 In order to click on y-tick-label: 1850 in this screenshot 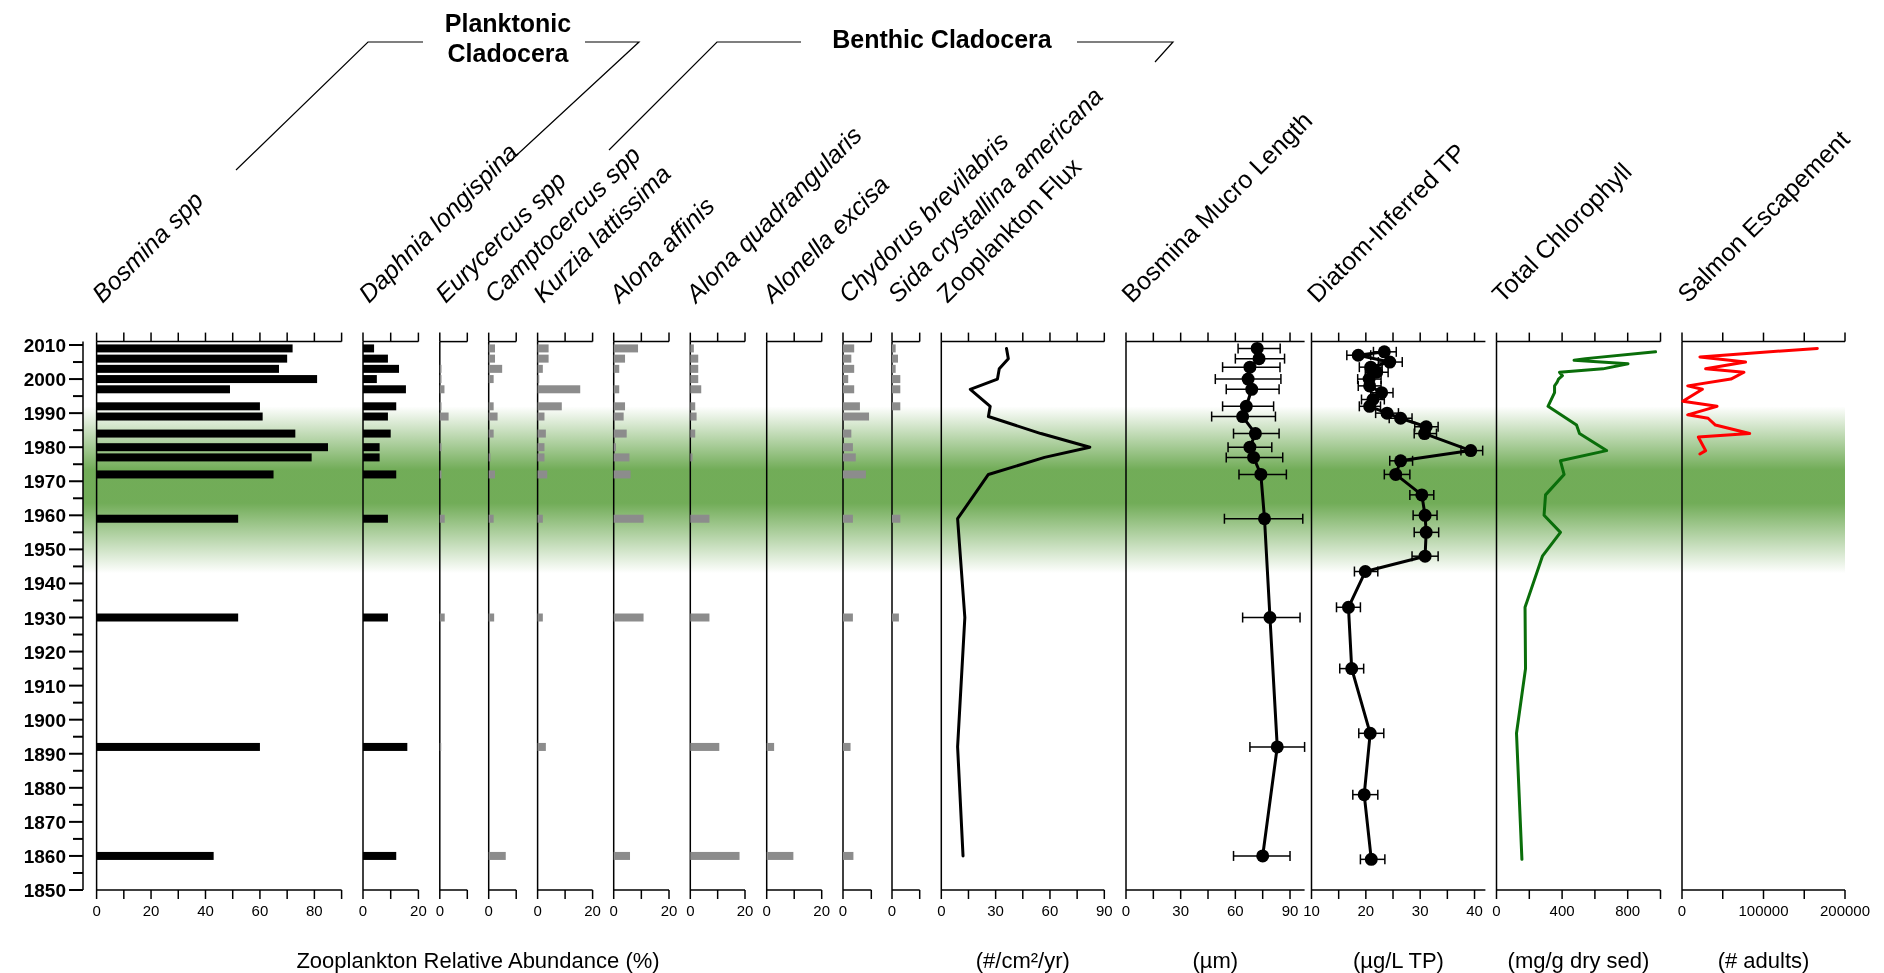, I will do `click(44, 890)`.